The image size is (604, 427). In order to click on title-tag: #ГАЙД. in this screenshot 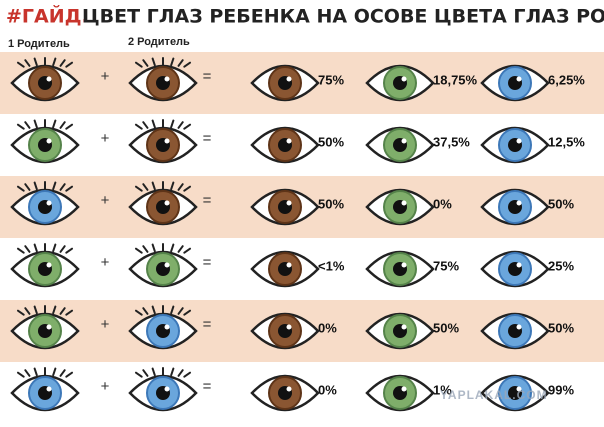, I will do `click(47, 16)`.